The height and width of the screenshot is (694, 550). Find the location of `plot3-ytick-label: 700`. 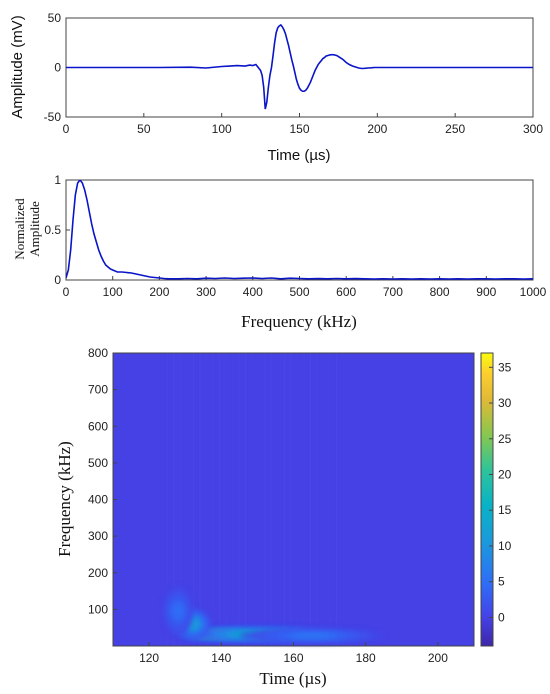

plot3-ytick-label: 700 is located at coordinates (98, 390).